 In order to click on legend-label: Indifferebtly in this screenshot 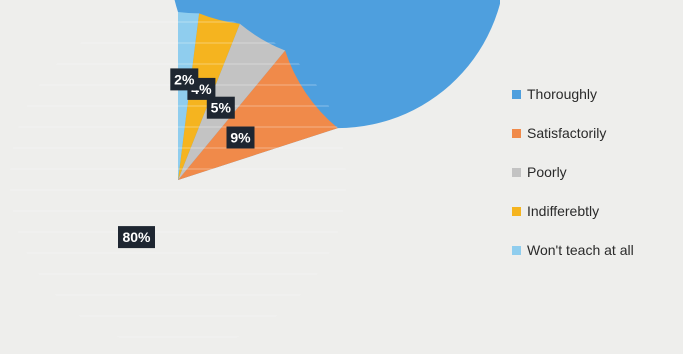, I will do `click(563, 211)`.